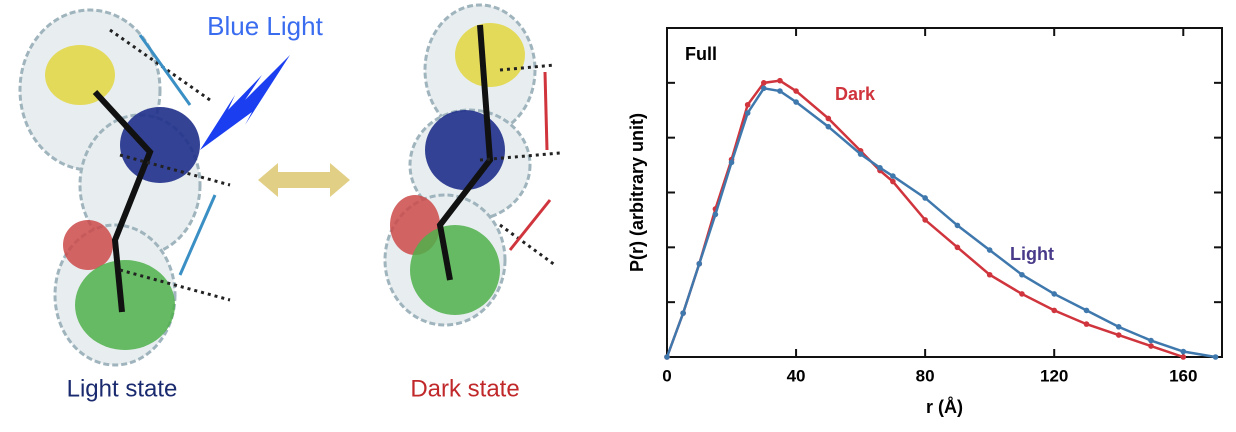  What do you see at coordinates (265, 26) in the screenshot?
I see `label: Blue Light` at bounding box center [265, 26].